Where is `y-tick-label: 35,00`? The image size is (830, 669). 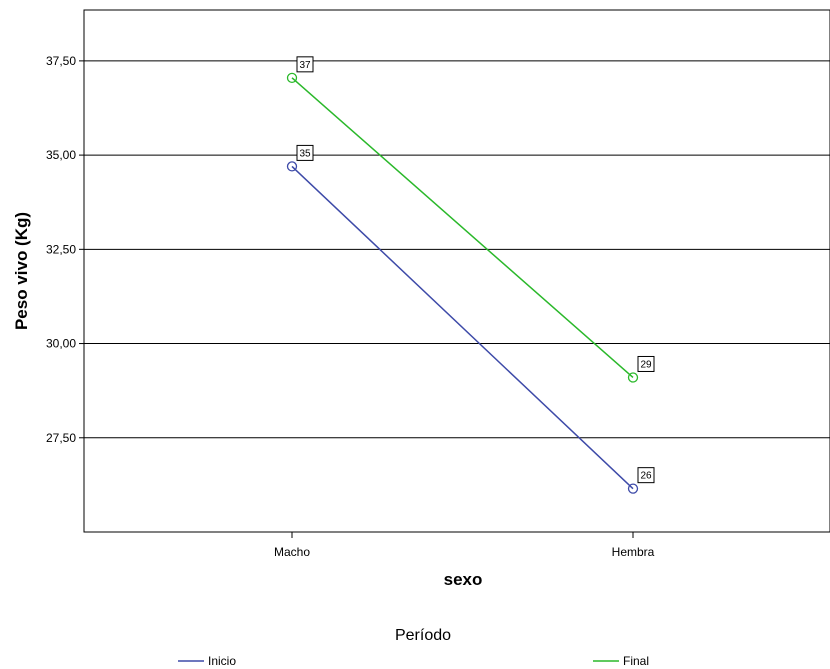 y-tick-label: 35,00 is located at coordinates (61, 155).